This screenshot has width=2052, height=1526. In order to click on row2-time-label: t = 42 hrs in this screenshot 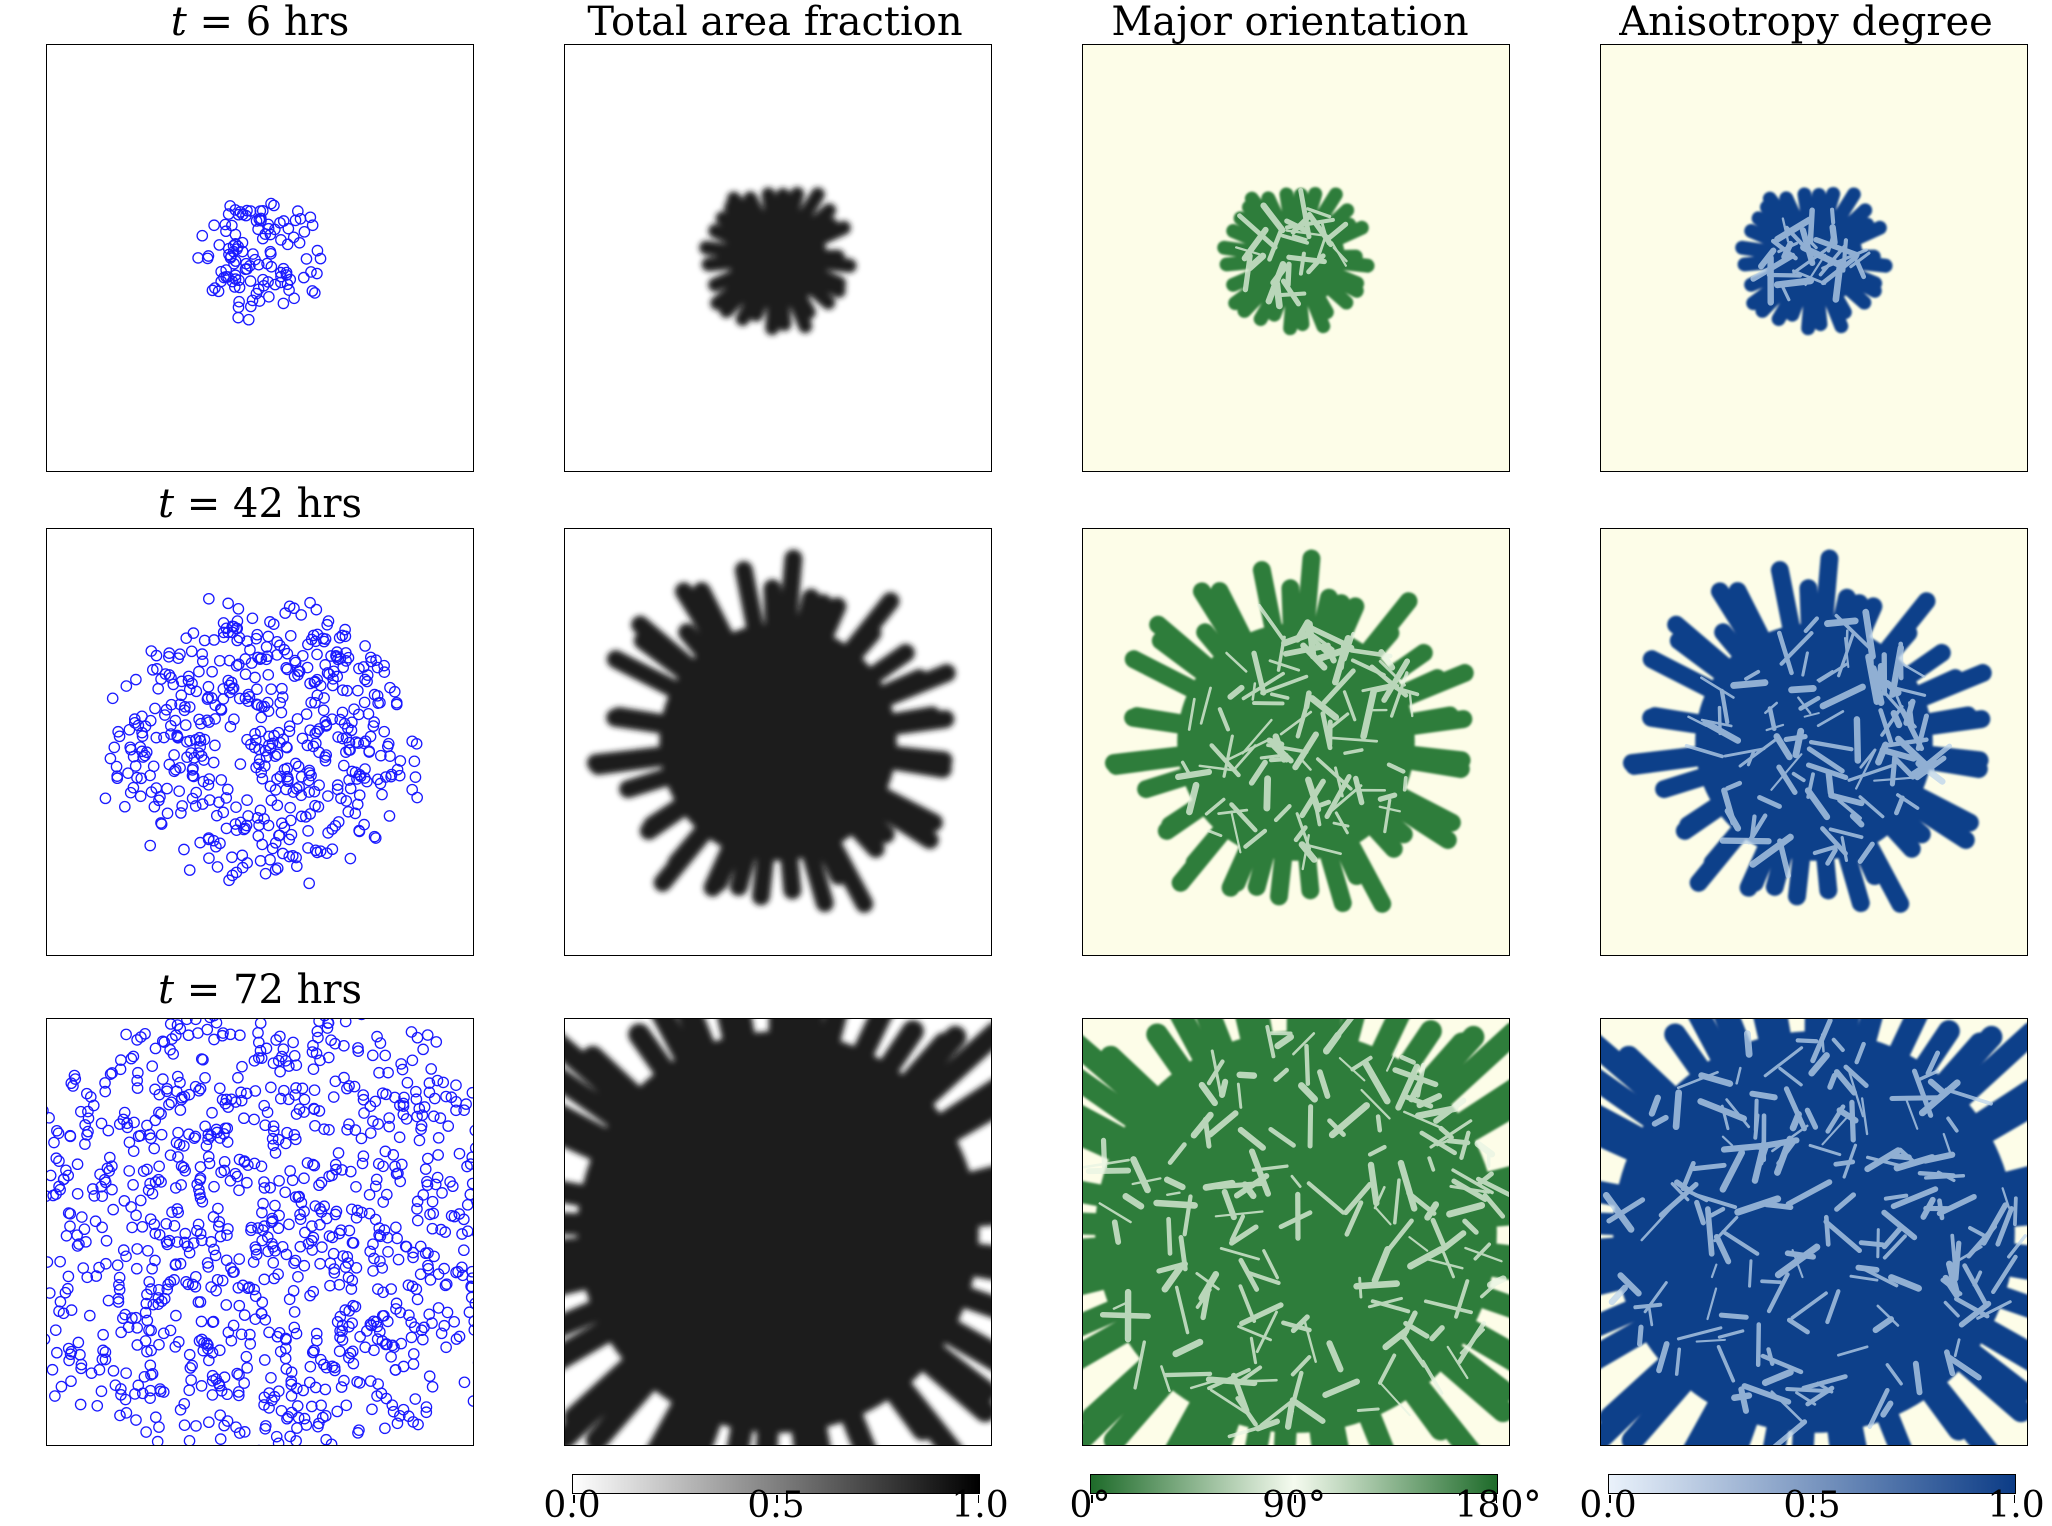, I will do `click(260, 504)`.